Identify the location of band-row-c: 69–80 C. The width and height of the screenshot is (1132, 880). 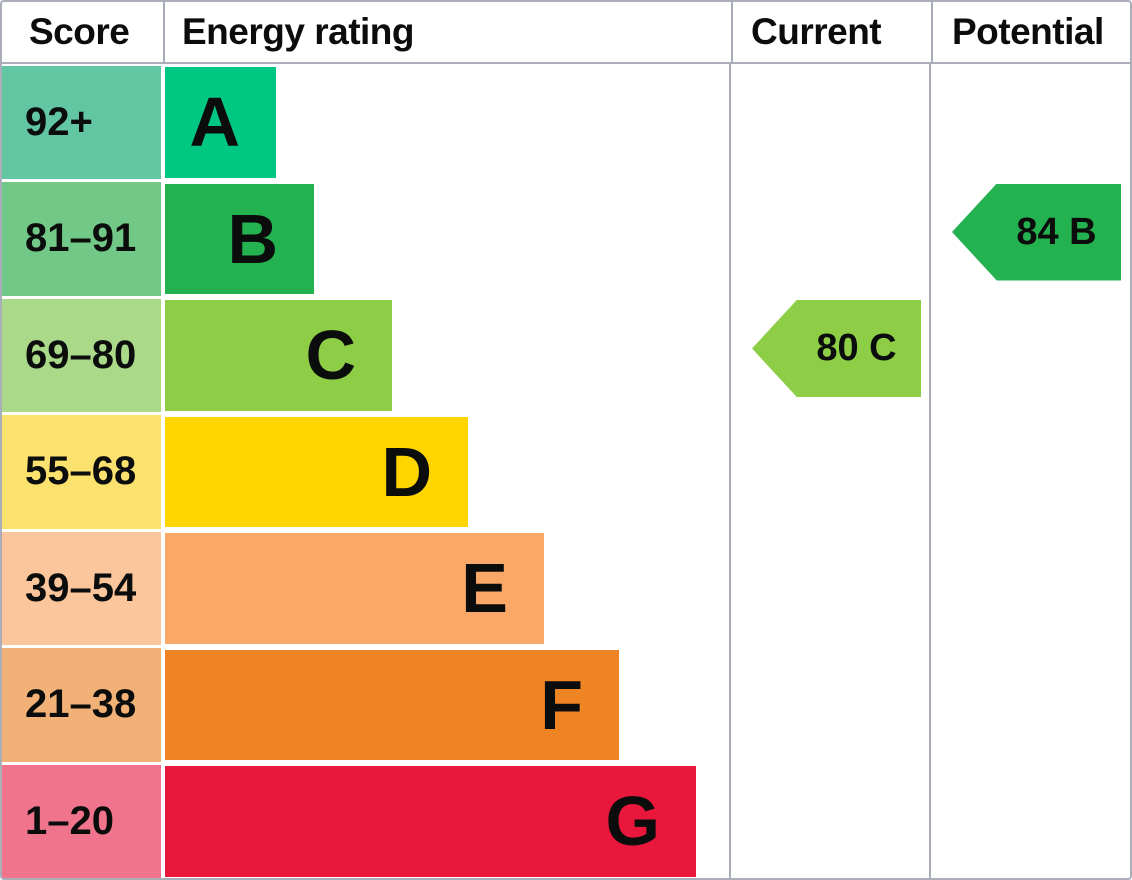
(365, 355).